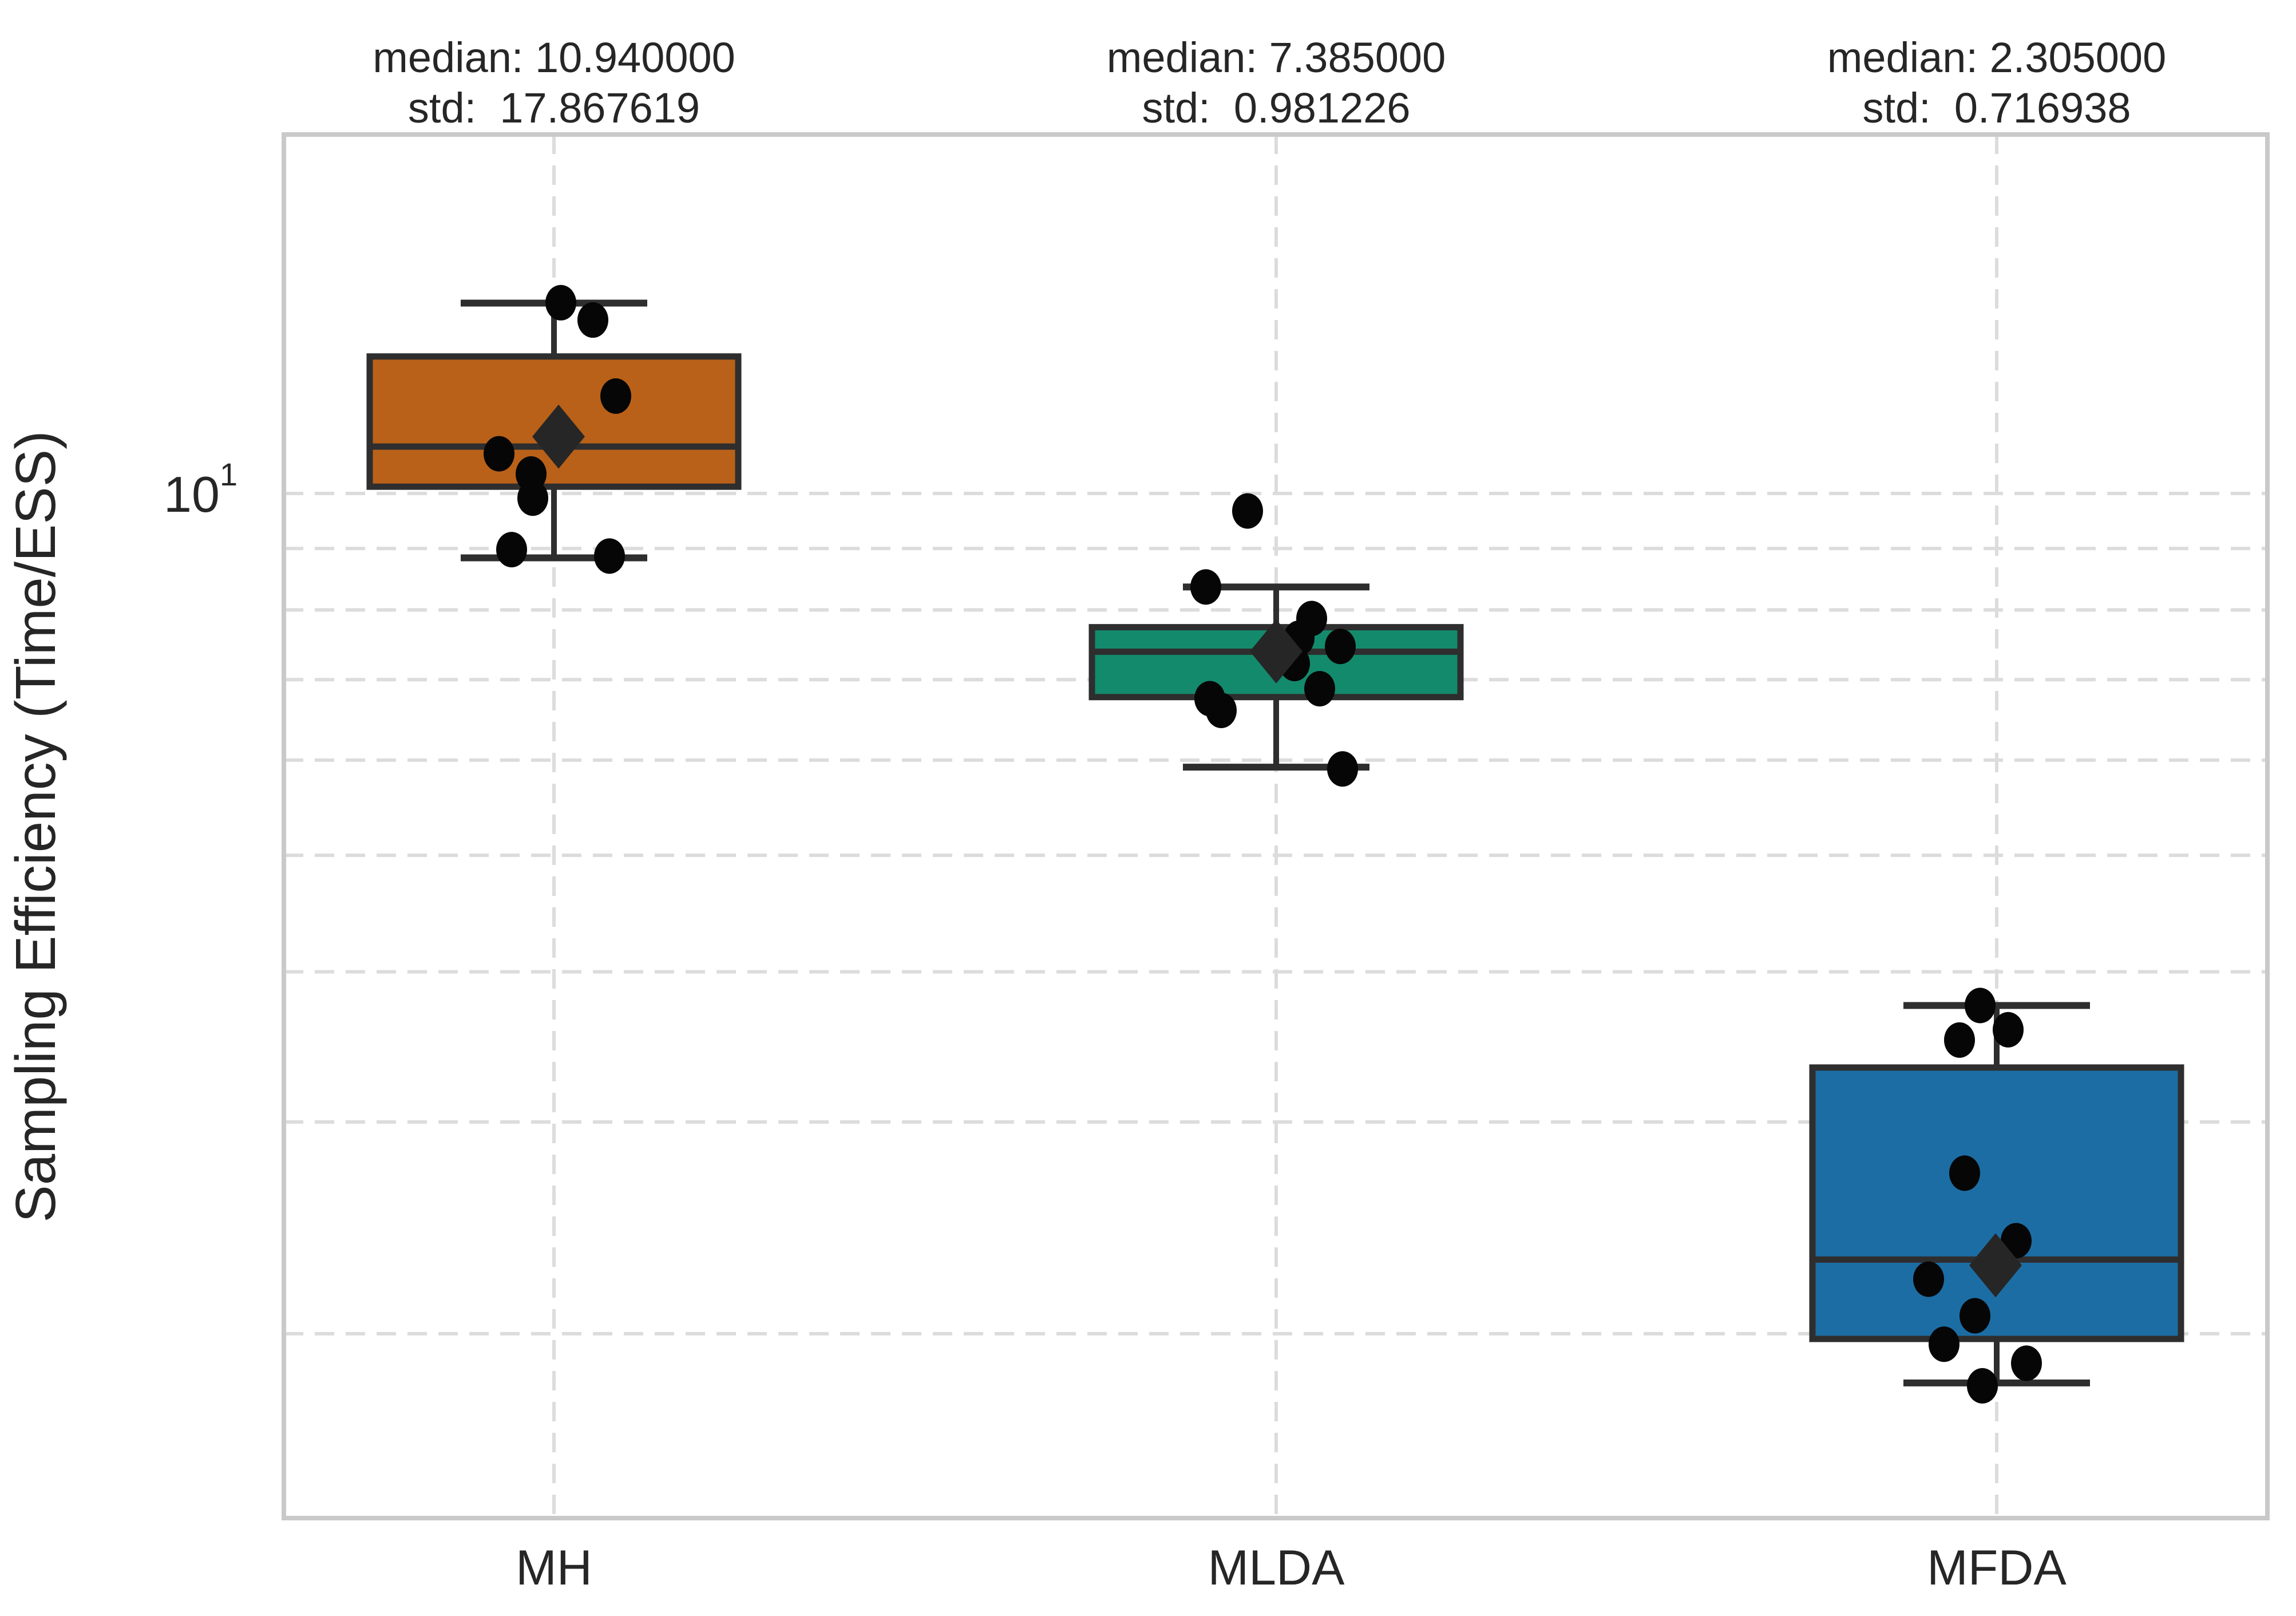 The width and height of the screenshot is (2296, 1616). Describe the element at coordinates (1276, 651) in the screenshot. I see `mean-diamond-mlda` at that location.